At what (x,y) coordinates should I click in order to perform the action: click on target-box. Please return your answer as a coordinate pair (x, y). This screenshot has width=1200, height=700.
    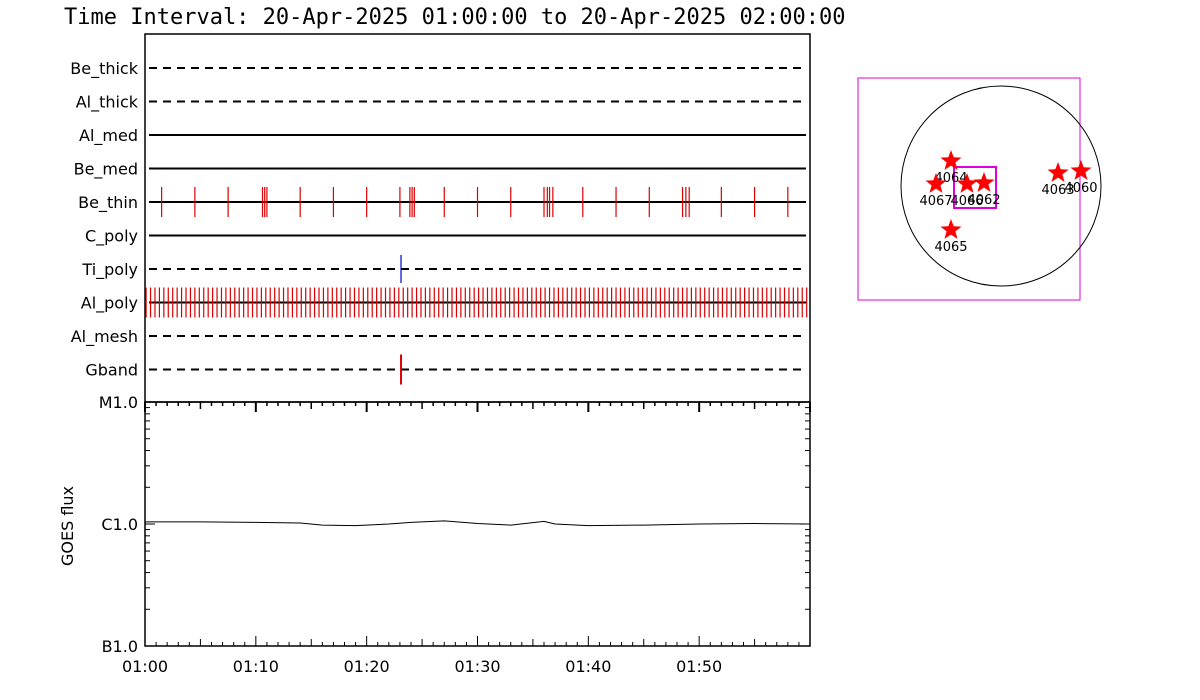
    Looking at the image, I should click on (975, 187).